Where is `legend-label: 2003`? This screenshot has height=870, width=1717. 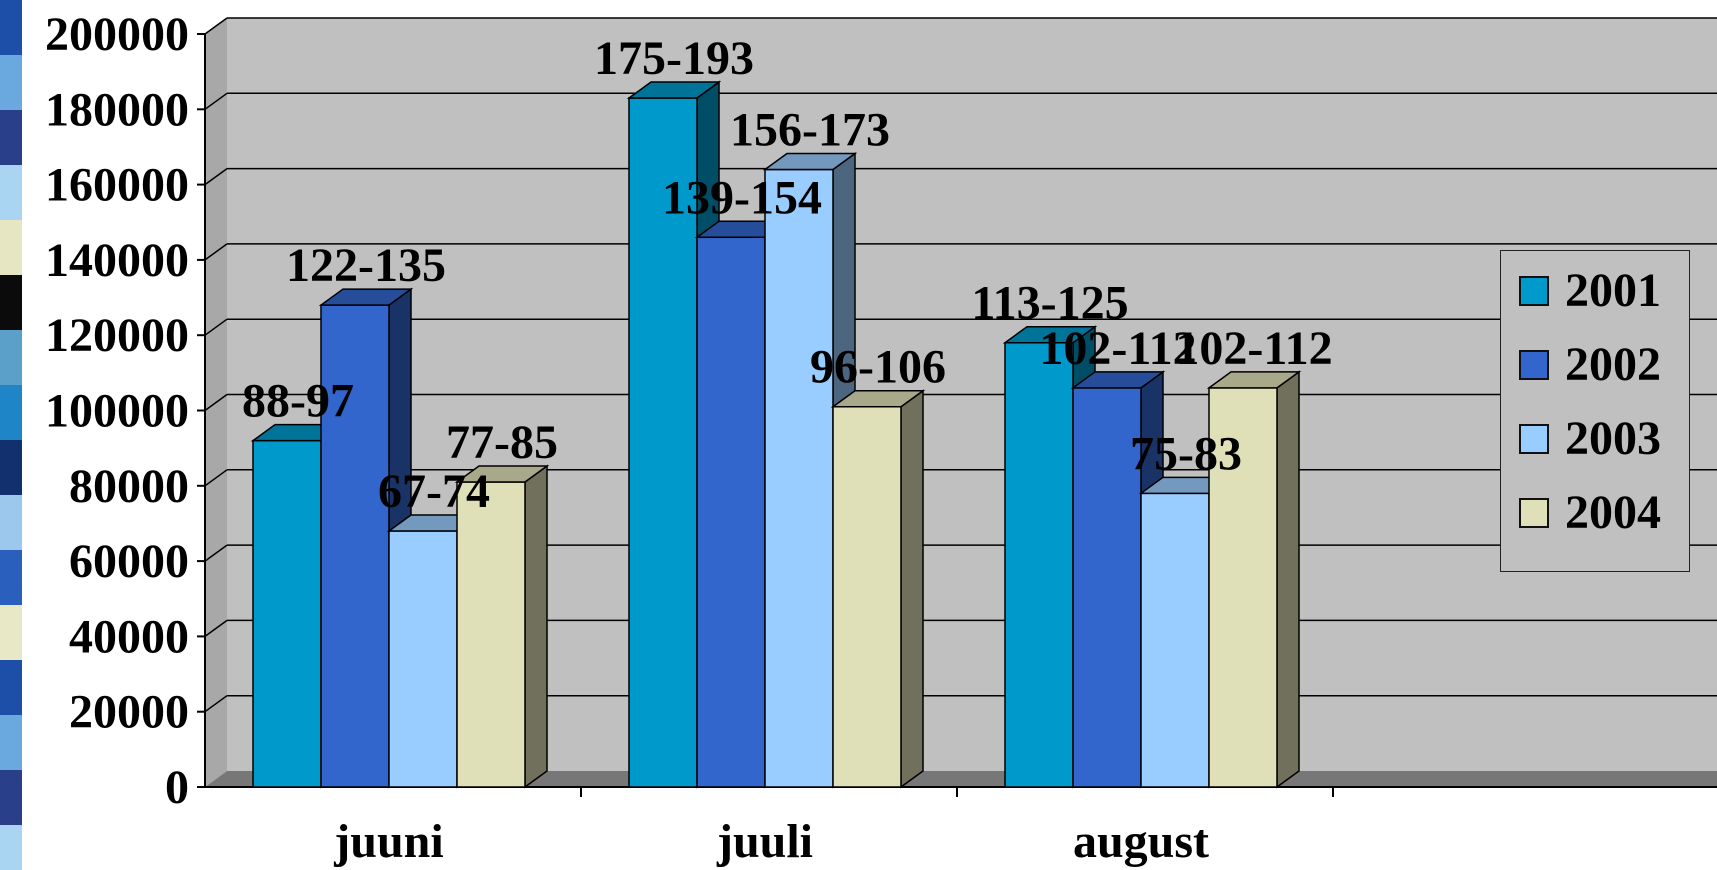 legend-label: 2003 is located at coordinates (1613, 438).